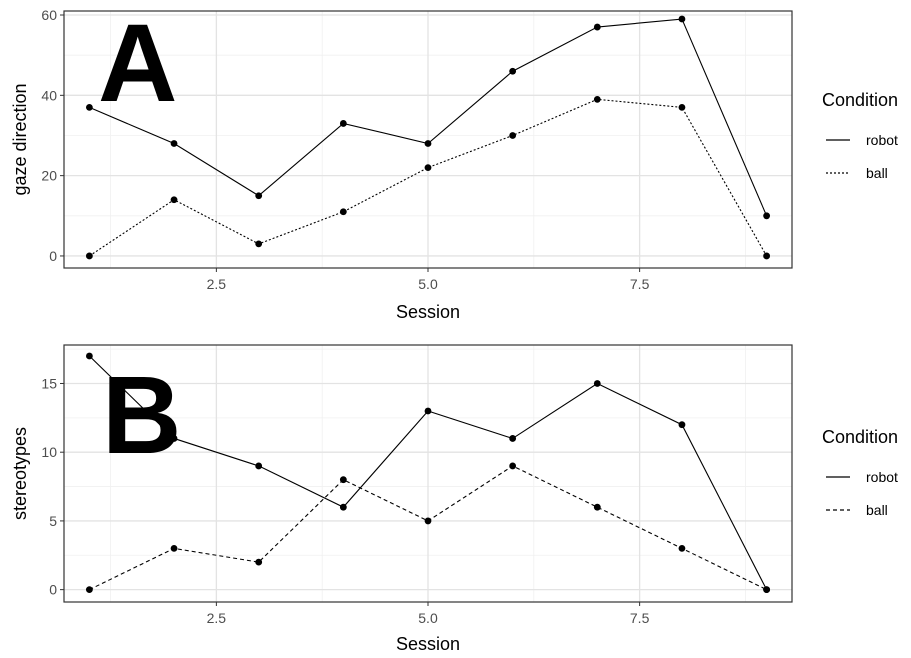 The width and height of the screenshot is (911, 658). I want to click on y-tick-label: 60, so click(49, 15).